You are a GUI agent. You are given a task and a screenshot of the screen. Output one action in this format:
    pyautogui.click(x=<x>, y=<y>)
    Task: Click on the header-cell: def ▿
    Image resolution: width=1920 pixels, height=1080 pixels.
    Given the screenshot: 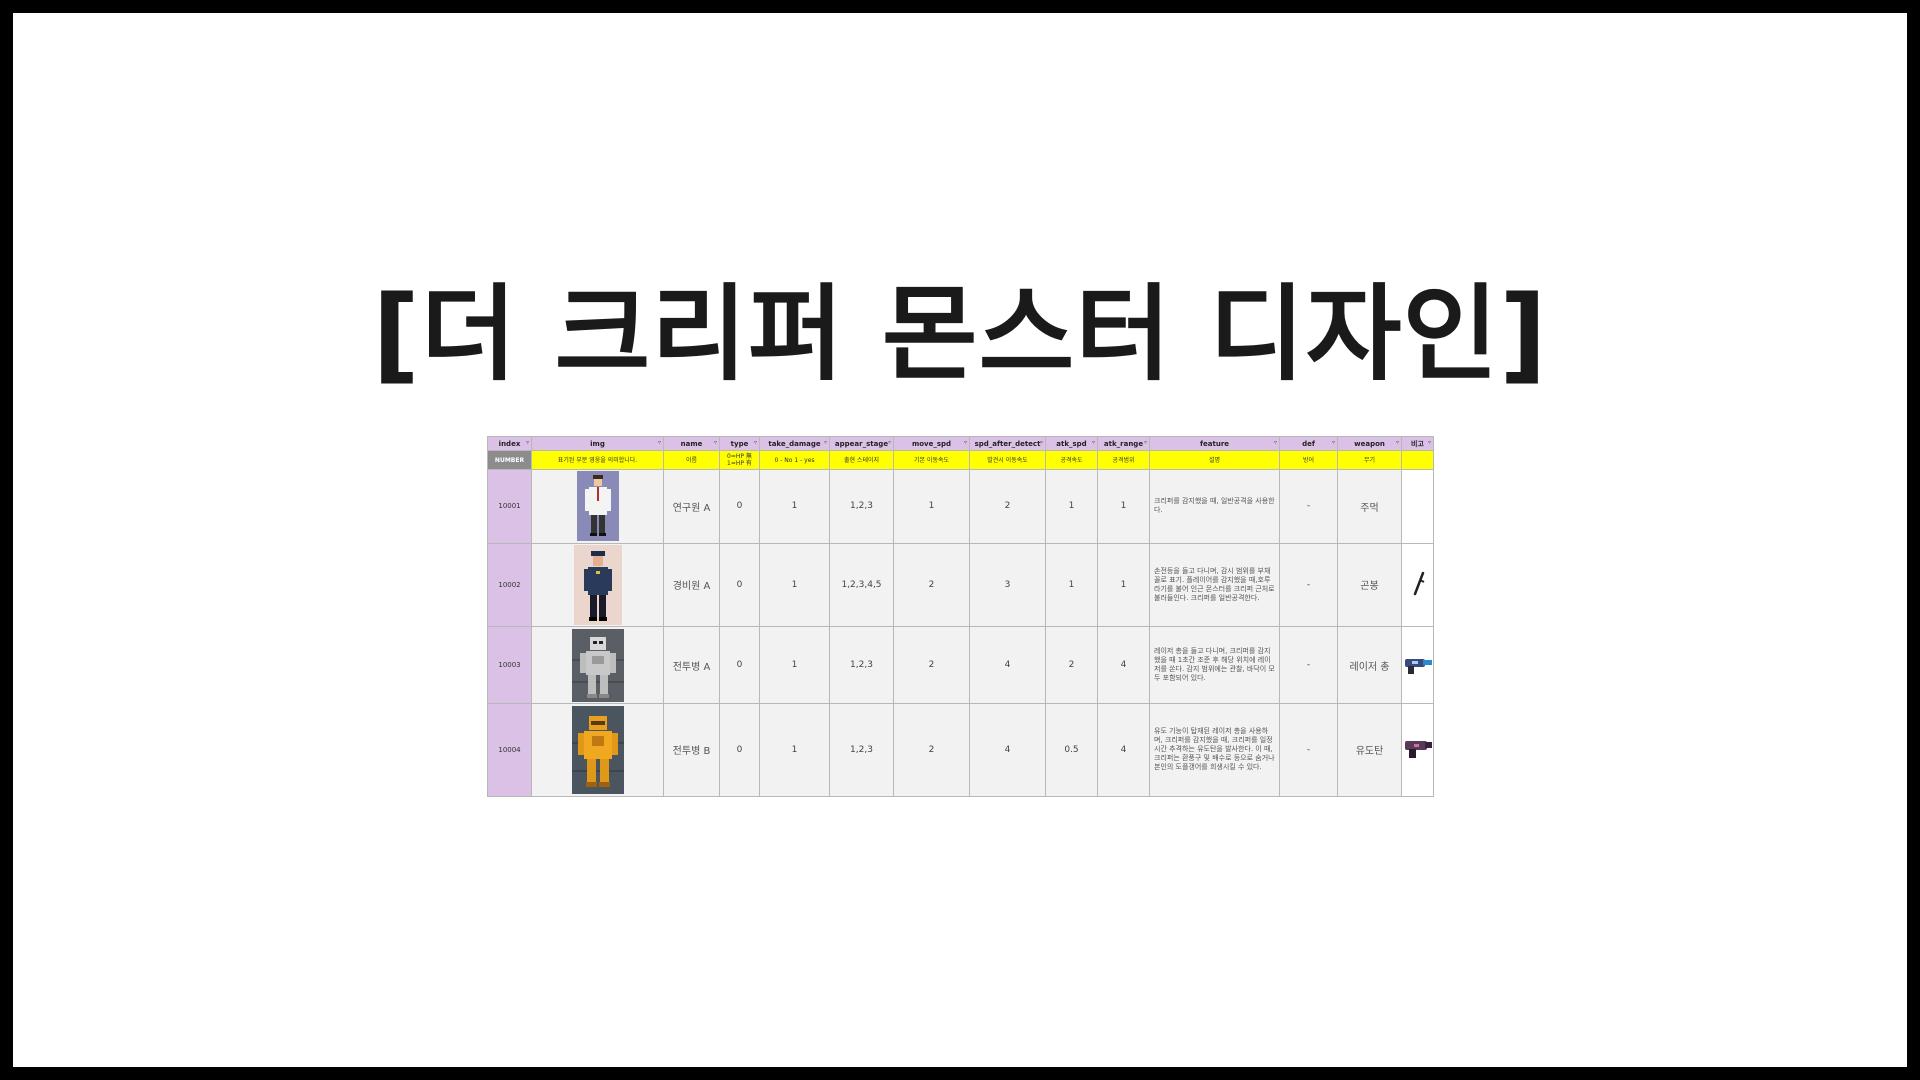 What is the action you would take?
    pyautogui.click(x=1308, y=443)
    